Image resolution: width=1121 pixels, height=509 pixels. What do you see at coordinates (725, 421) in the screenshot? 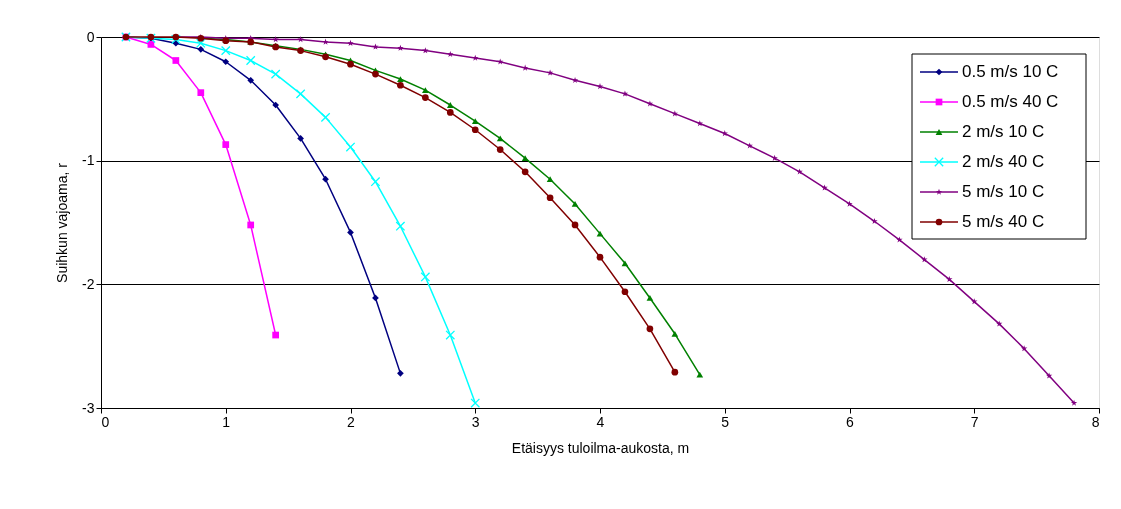
I see `x-tick-label: 5` at bounding box center [725, 421].